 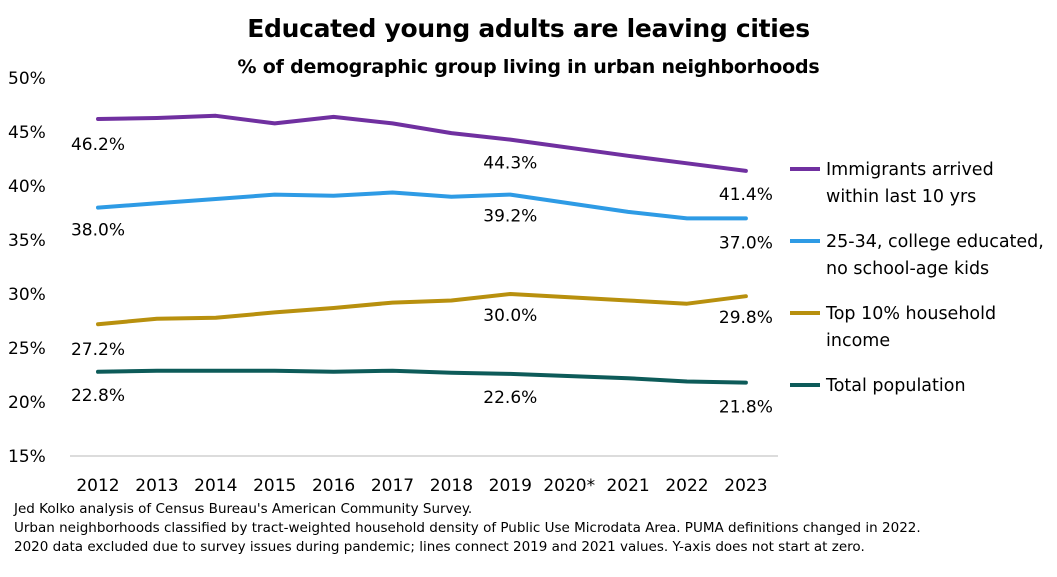 What do you see at coordinates (422, 143) in the screenshot?
I see `series-line-immigrants` at bounding box center [422, 143].